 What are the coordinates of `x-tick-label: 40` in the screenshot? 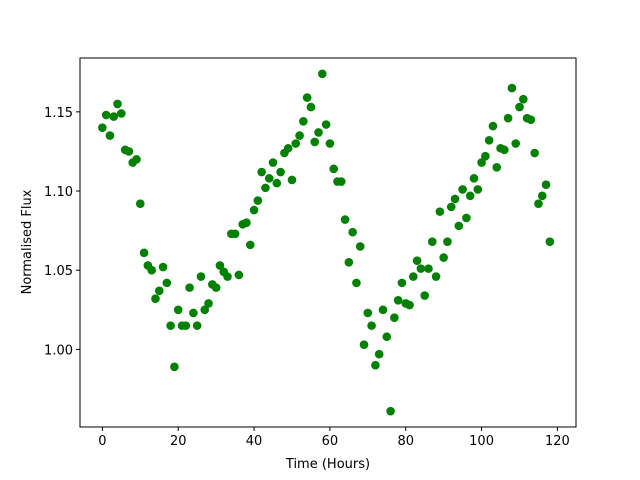 It's located at (254, 441).